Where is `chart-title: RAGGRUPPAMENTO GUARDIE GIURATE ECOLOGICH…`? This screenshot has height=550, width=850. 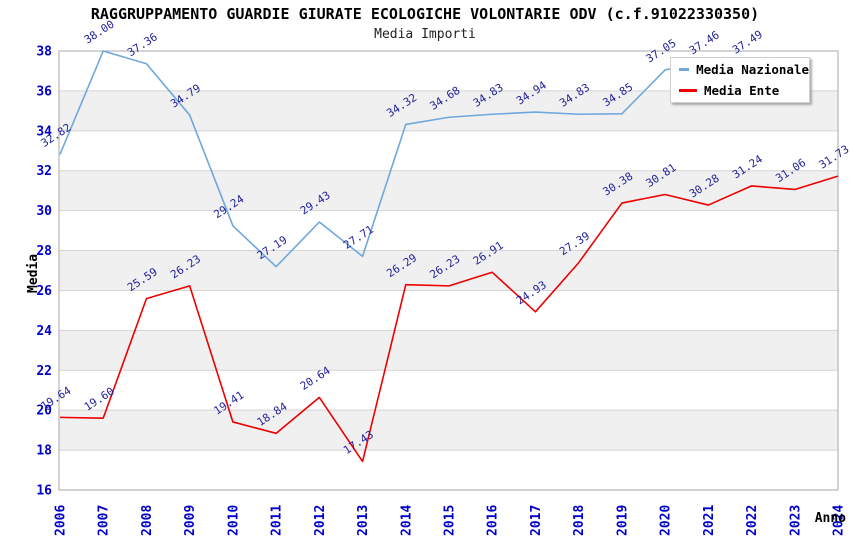
chart-title: RAGGRUPPAMENTO GUARDIE GIURATE ECOLOGICH… is located at coordinates (425, 14).